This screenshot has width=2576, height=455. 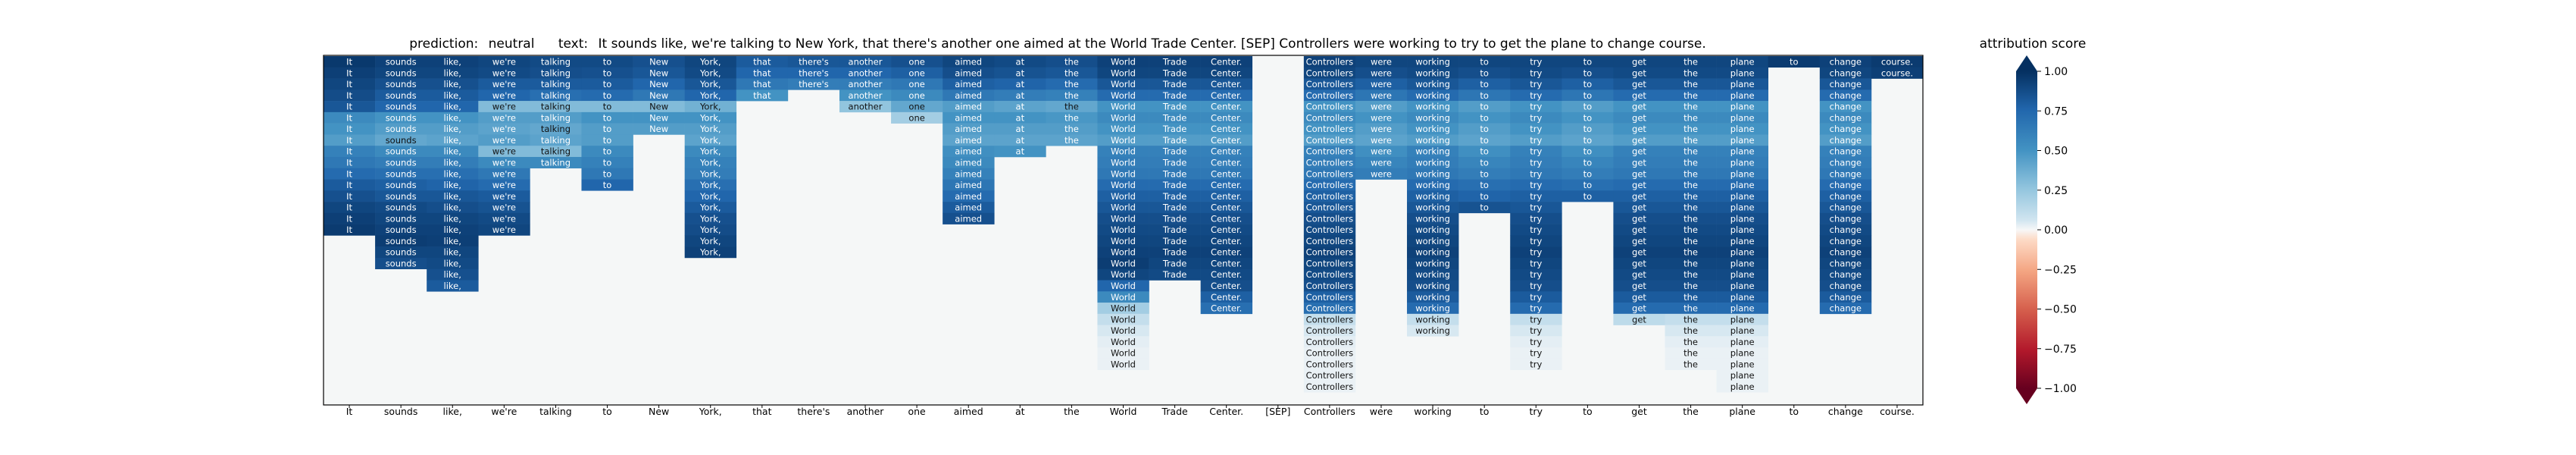 I want to click on heatmap-cell-label: World, so click(x=1123, y=207).